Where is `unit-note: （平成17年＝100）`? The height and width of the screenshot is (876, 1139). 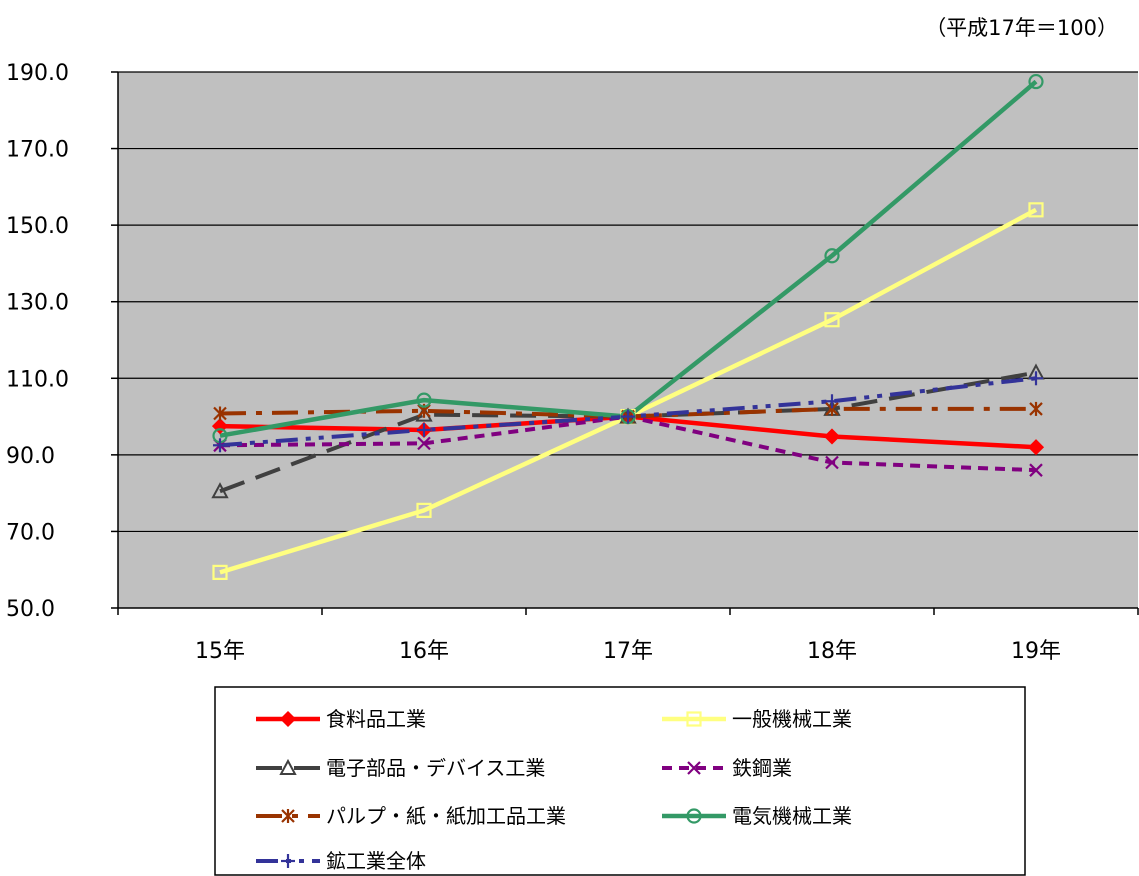
unit-note: （平成17年＝100） is located at coordinates (1021, 28).